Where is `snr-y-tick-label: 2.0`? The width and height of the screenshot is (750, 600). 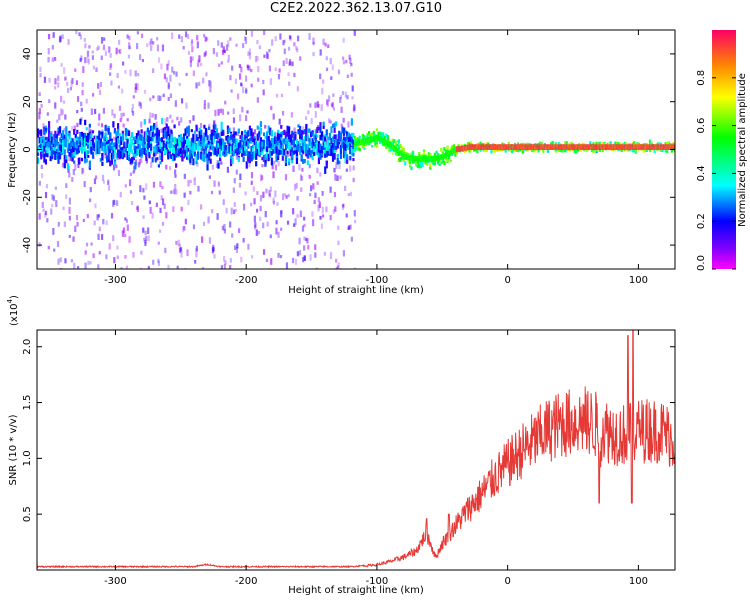
snr-y-tick-label: 2.0 is located at coordinates (27, 347).